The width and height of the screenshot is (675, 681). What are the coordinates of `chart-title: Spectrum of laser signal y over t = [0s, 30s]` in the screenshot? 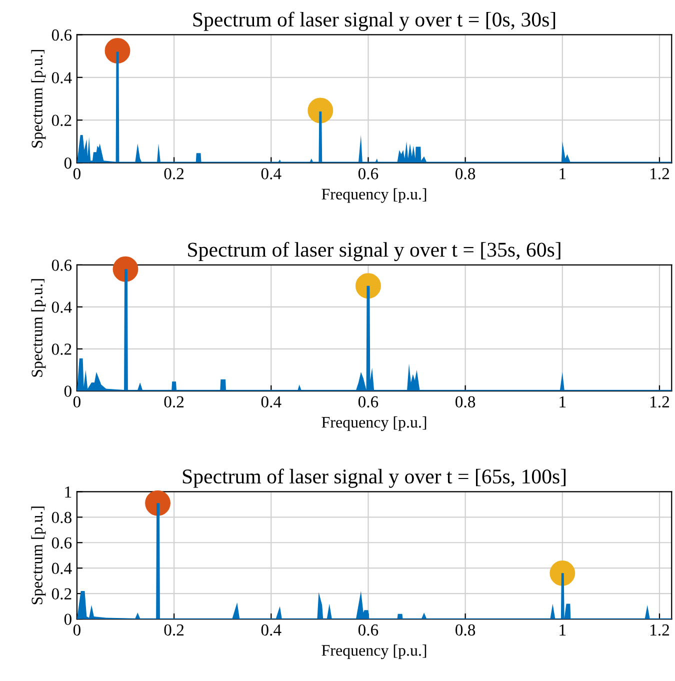 It's located at (374, 21).